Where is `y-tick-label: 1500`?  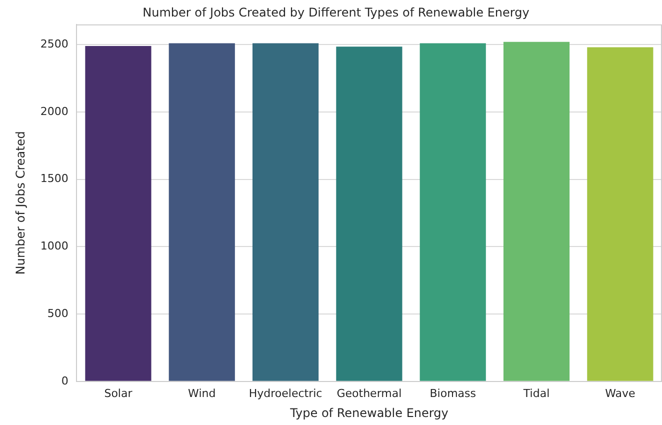 y-tick-label: 1500 is located at coordinates (54, 179).